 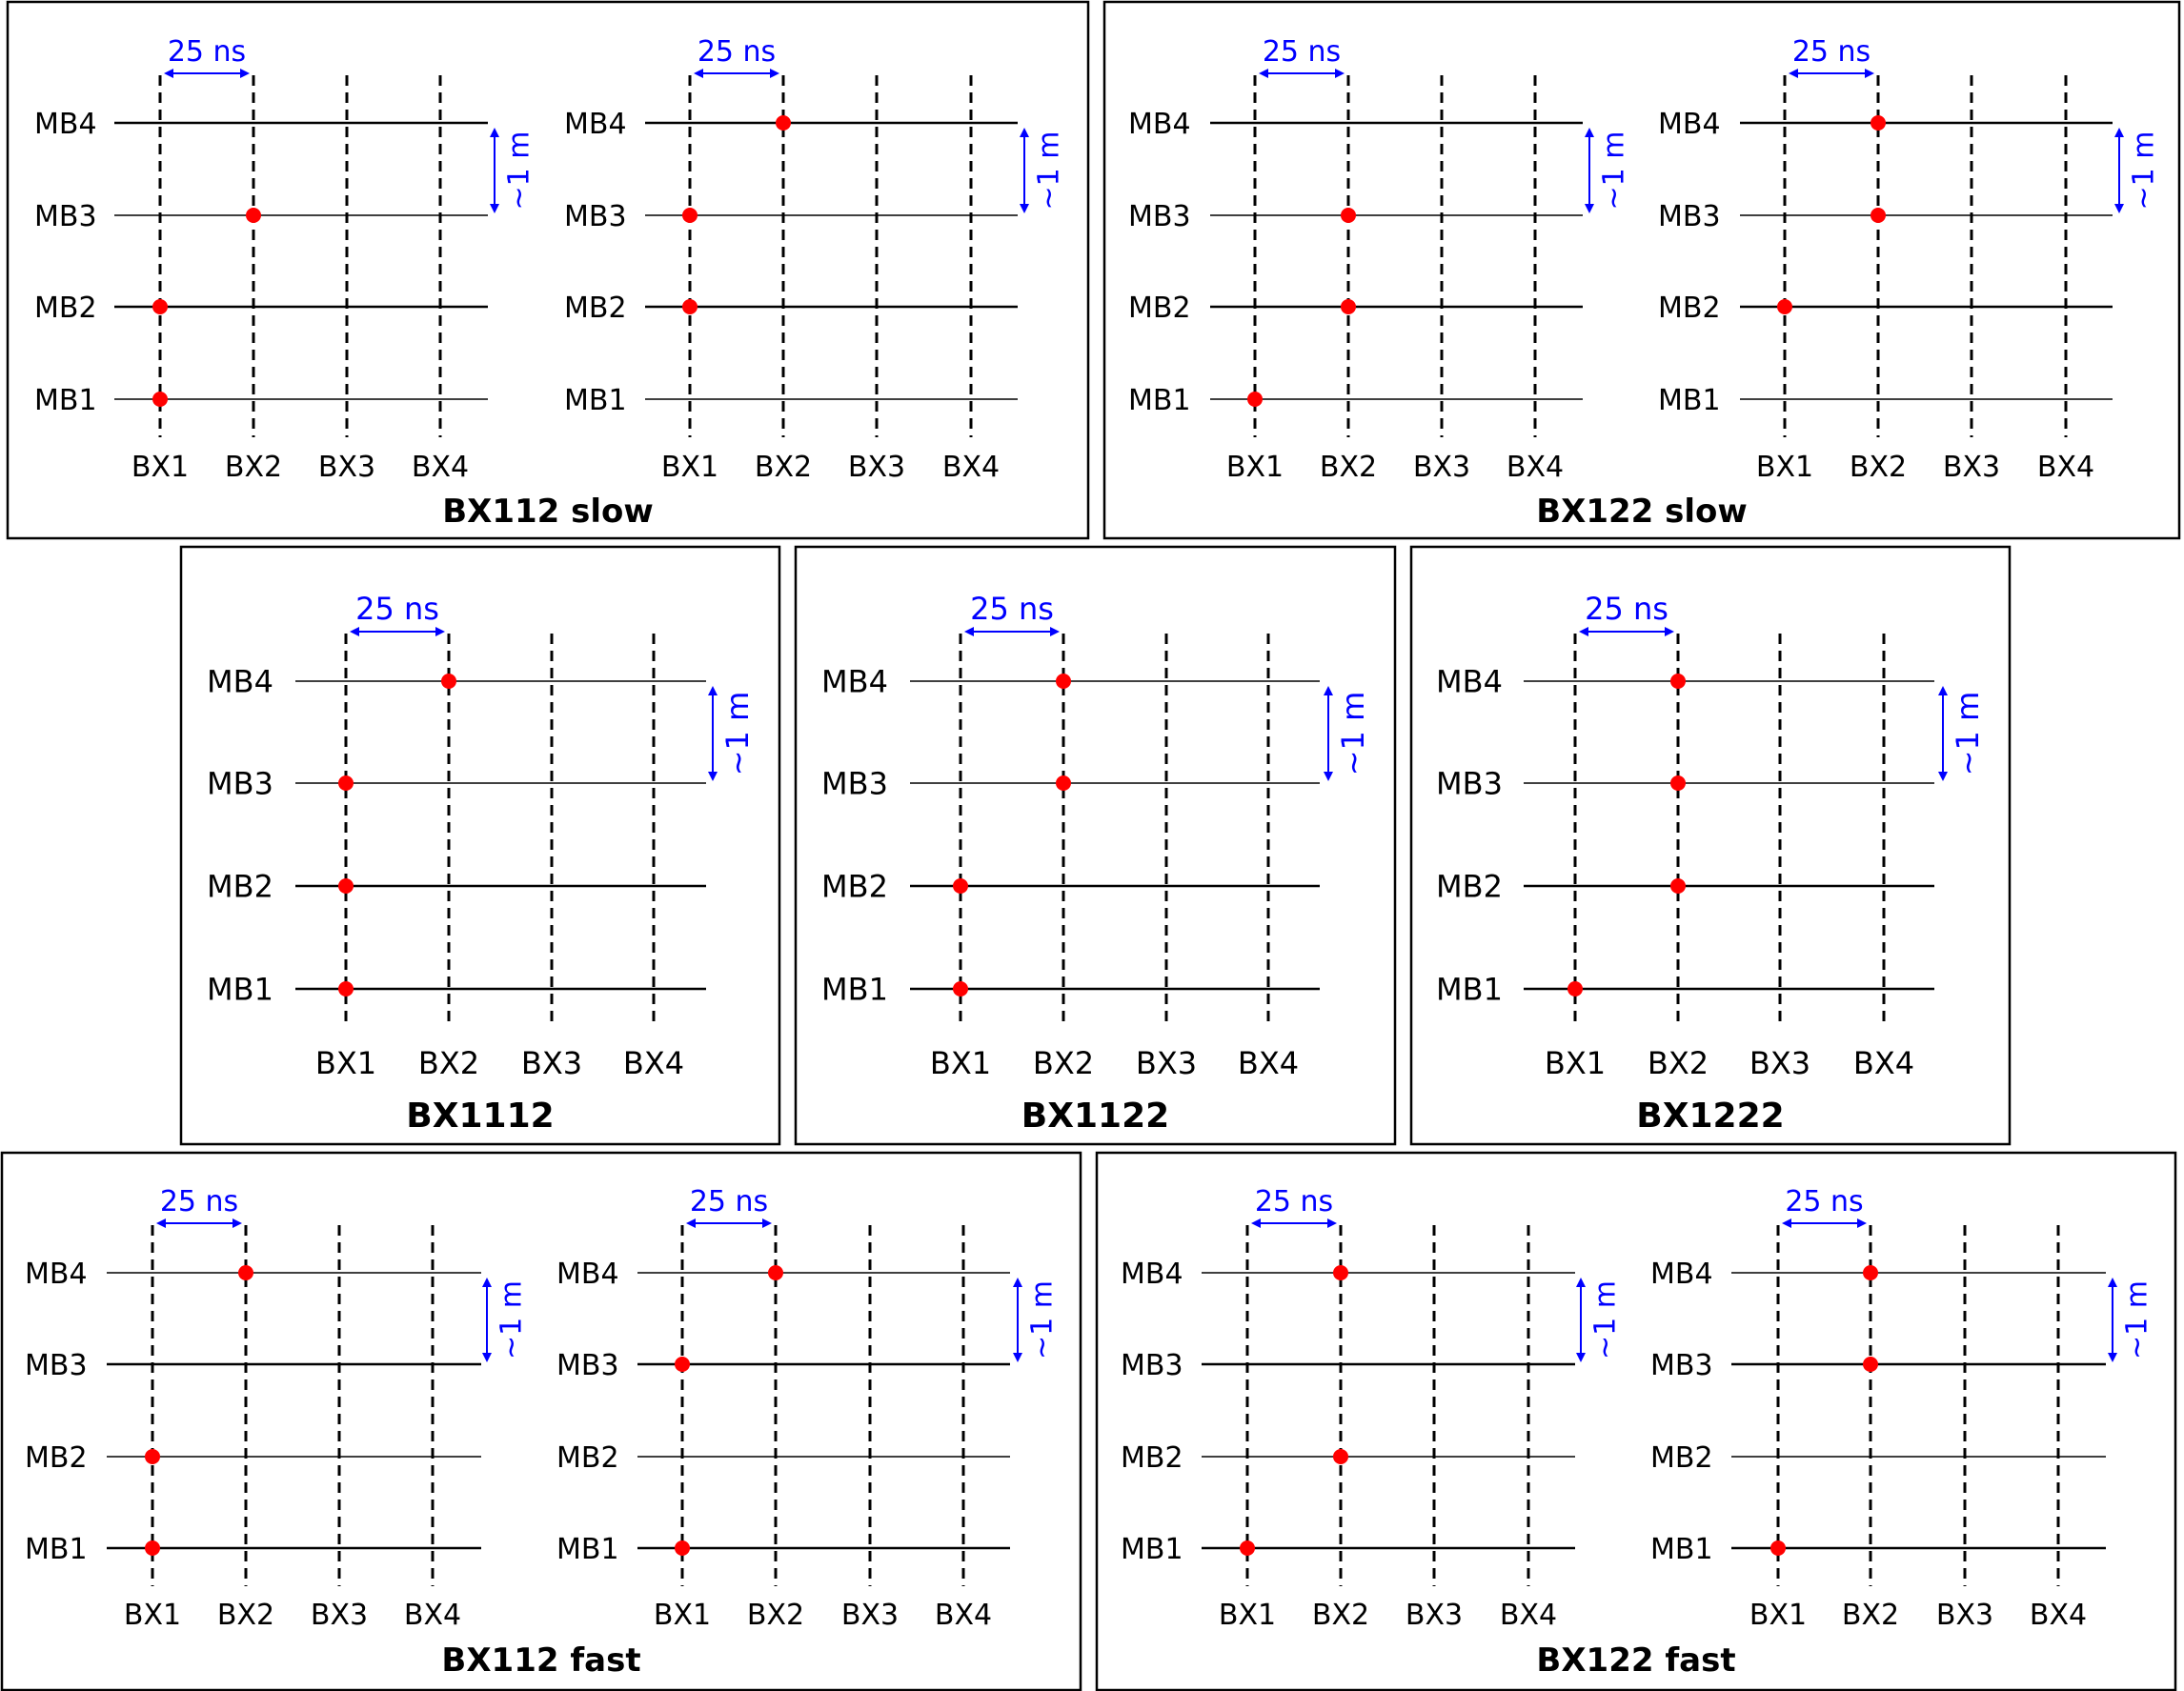 I want to click on pattern-box: MB1 MB2 MB3 MB4 BX1 BX2 BX3 BX4 25 ns ~1 m BX1112, so click(x=480, y=846).